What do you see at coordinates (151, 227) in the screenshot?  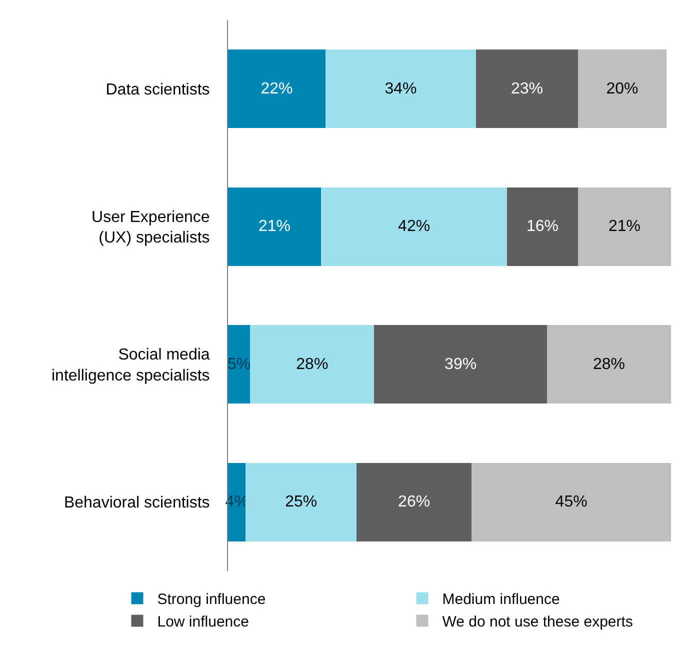 I see `y-tick-label: User Experience (UX) specialists` at bounding box center [151, 227].